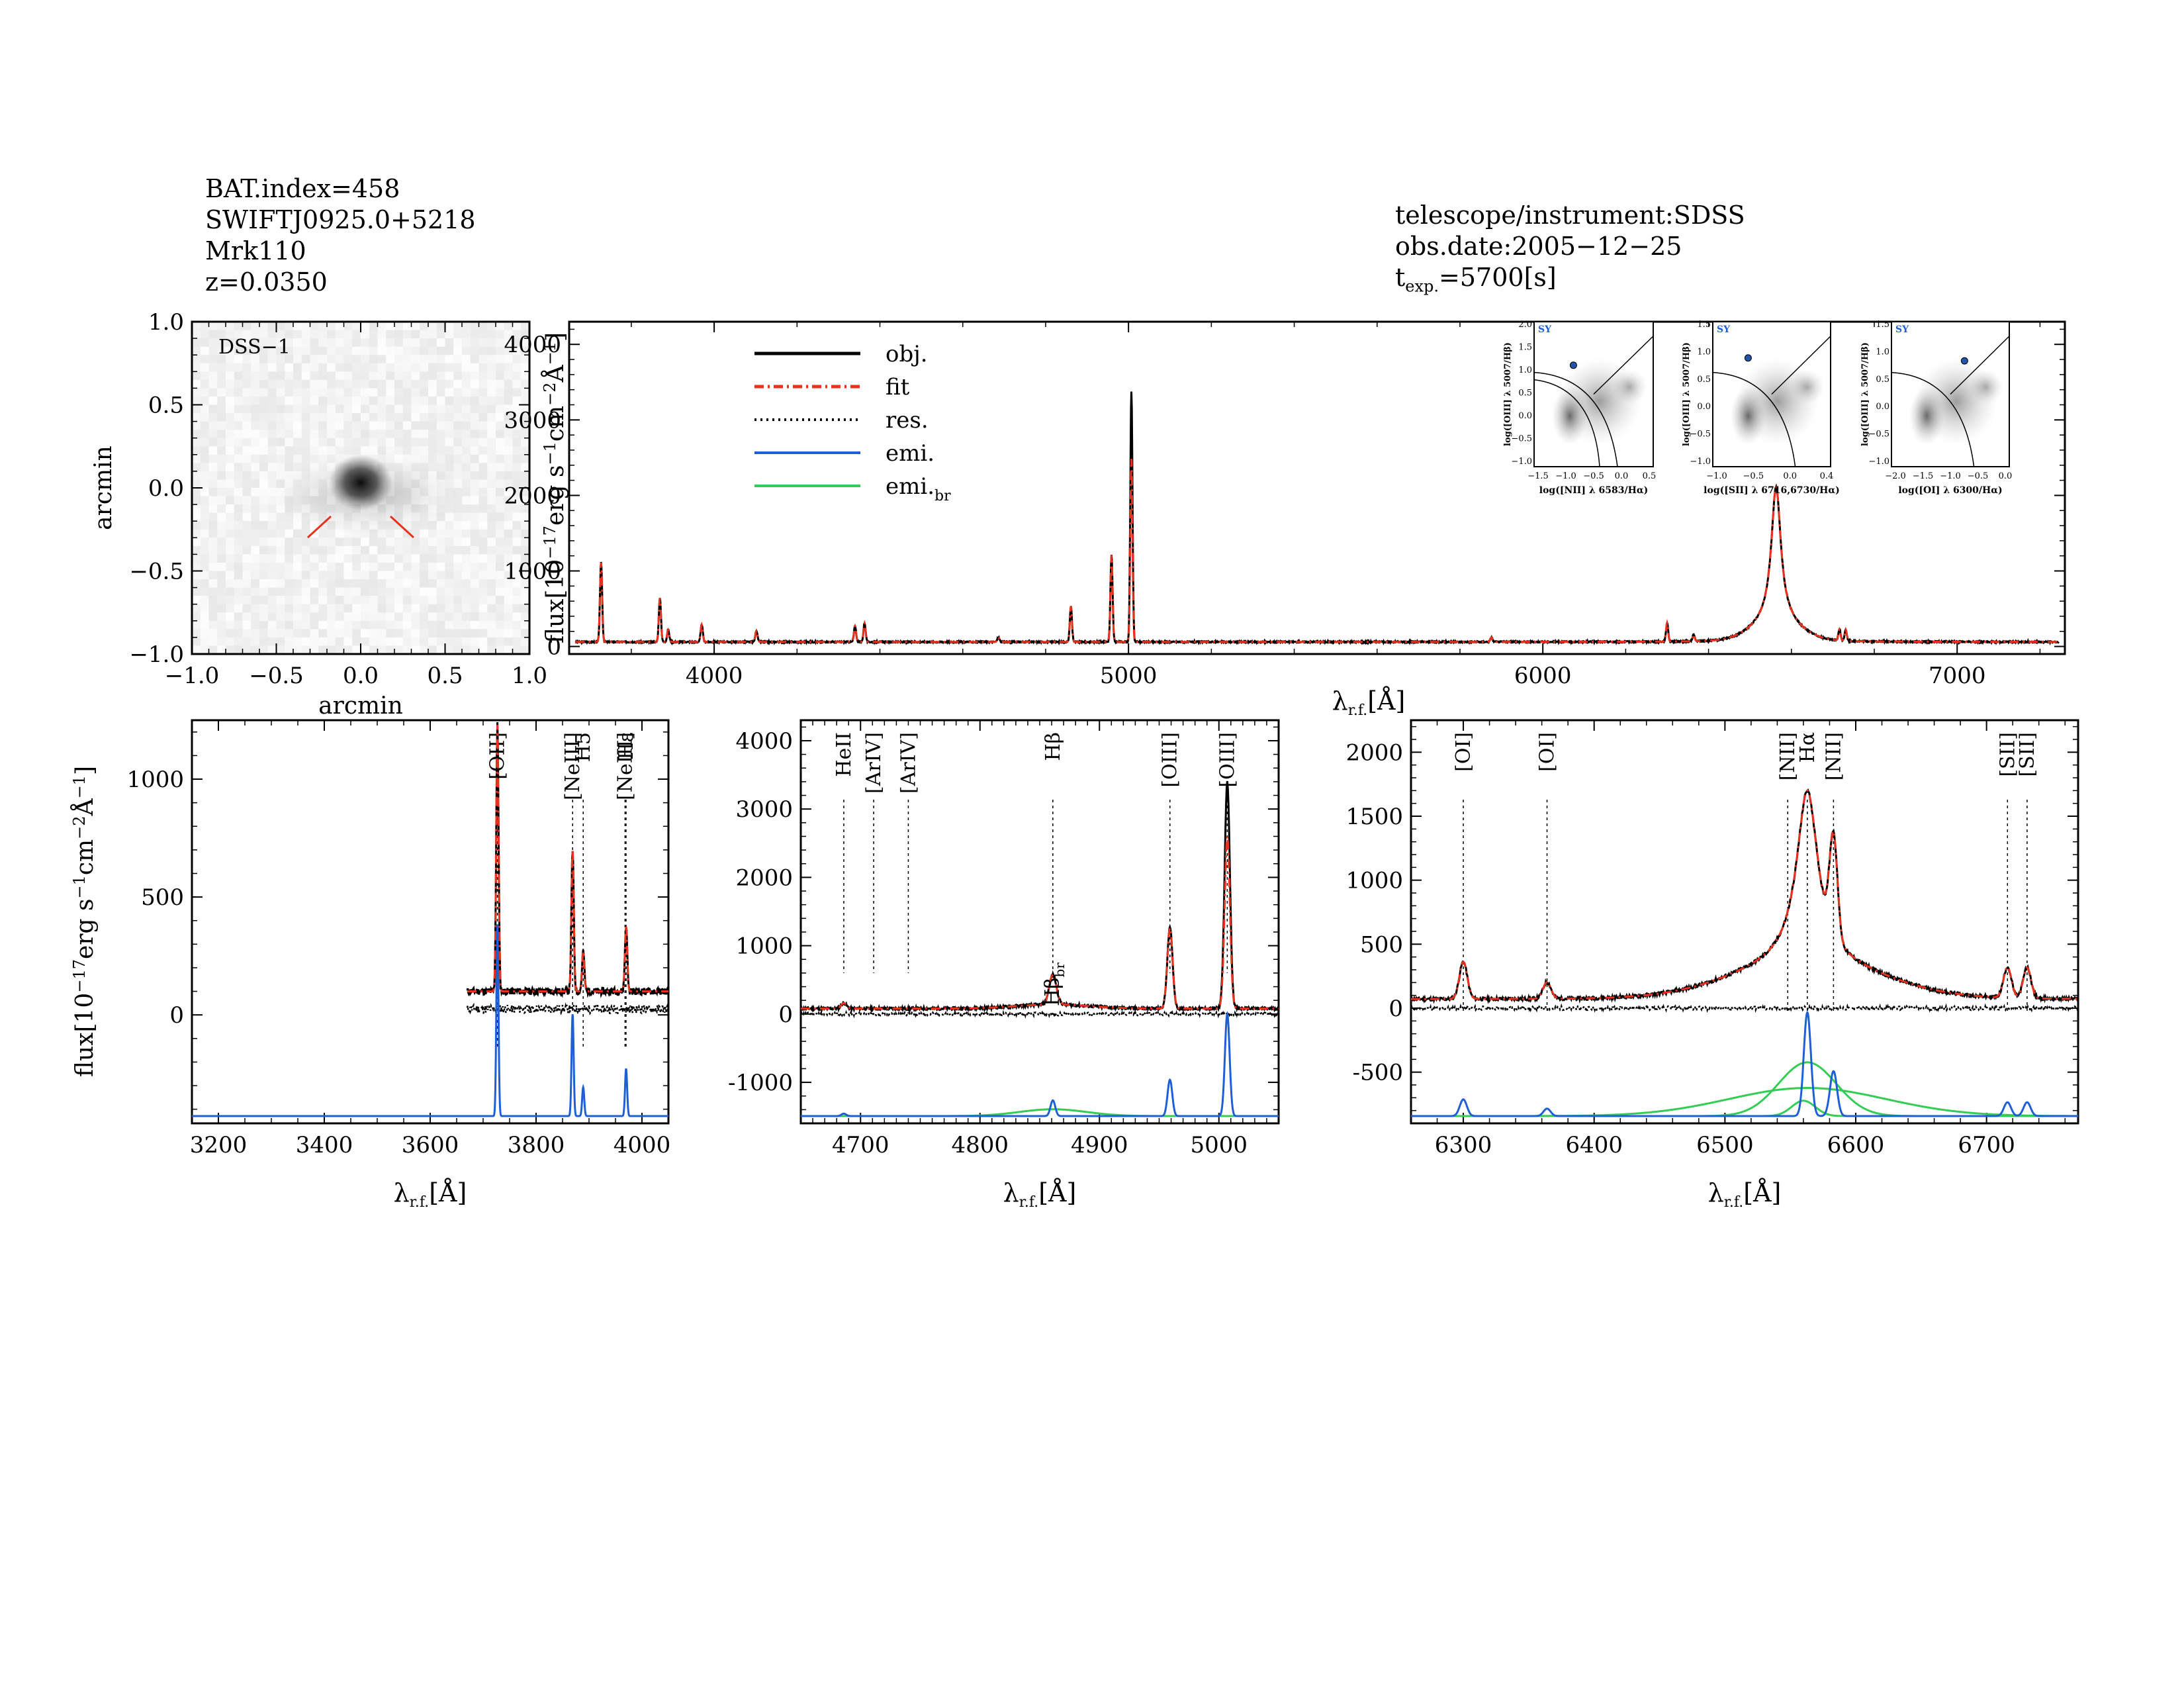 This screenshot has width=2184, height=1688. I want to click on bpt-y-tick-label: 1.5, so click(1704, 325).